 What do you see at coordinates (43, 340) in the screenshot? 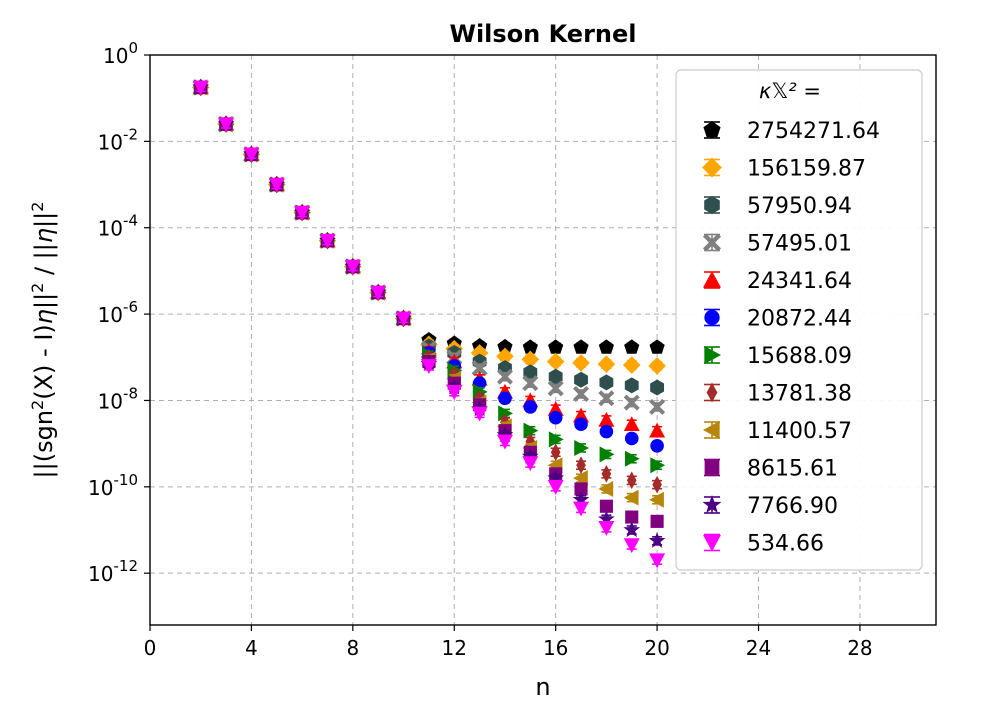
I see `y-axis-label: ||(sgn2(X) - I)η||2 / ||η||2` at bounding box center [43, 340].